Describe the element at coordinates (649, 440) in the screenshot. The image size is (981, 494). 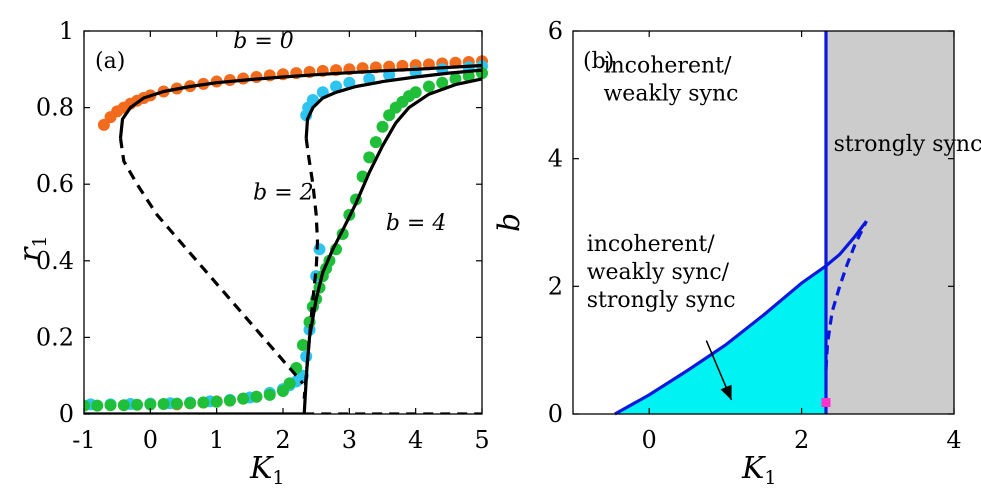
I see `panel-b-xtick-label: 0` at that location.